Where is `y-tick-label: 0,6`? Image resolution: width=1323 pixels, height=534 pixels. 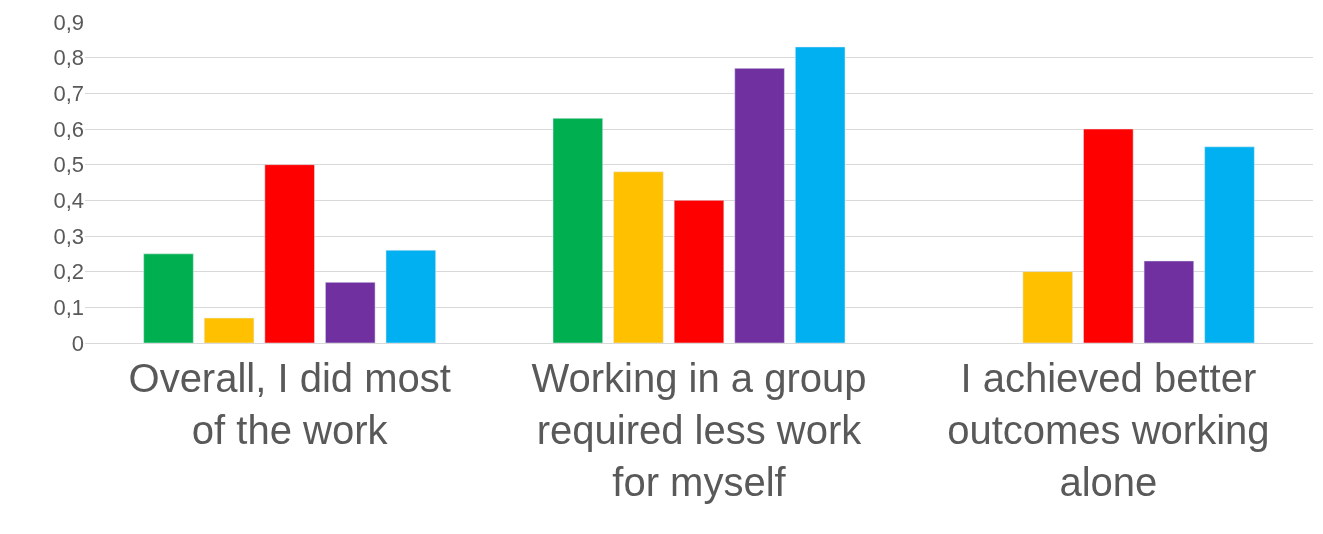 y-tick-label: 0,6 is located at coordinates (68, 129).